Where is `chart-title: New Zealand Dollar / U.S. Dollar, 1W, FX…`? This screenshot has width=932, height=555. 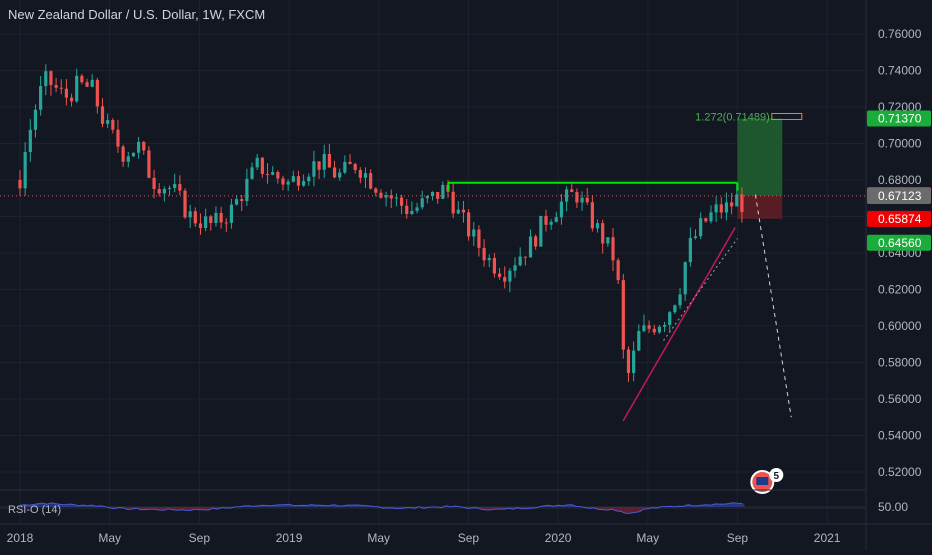
chart-title: New Zealand Dollar / U.S. Dollar, 1W, FX… is located at coordinates (136, 14).